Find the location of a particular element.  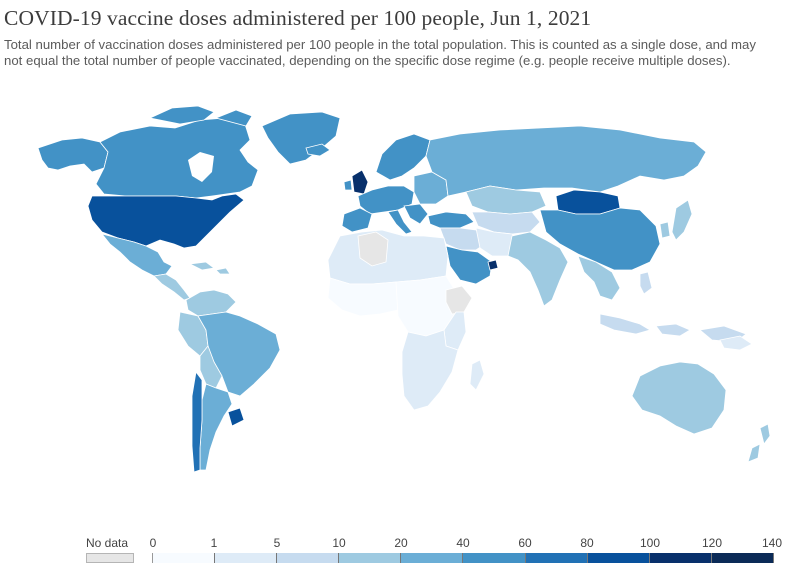

region-kazakhstan is located at coordinates (506, 200).